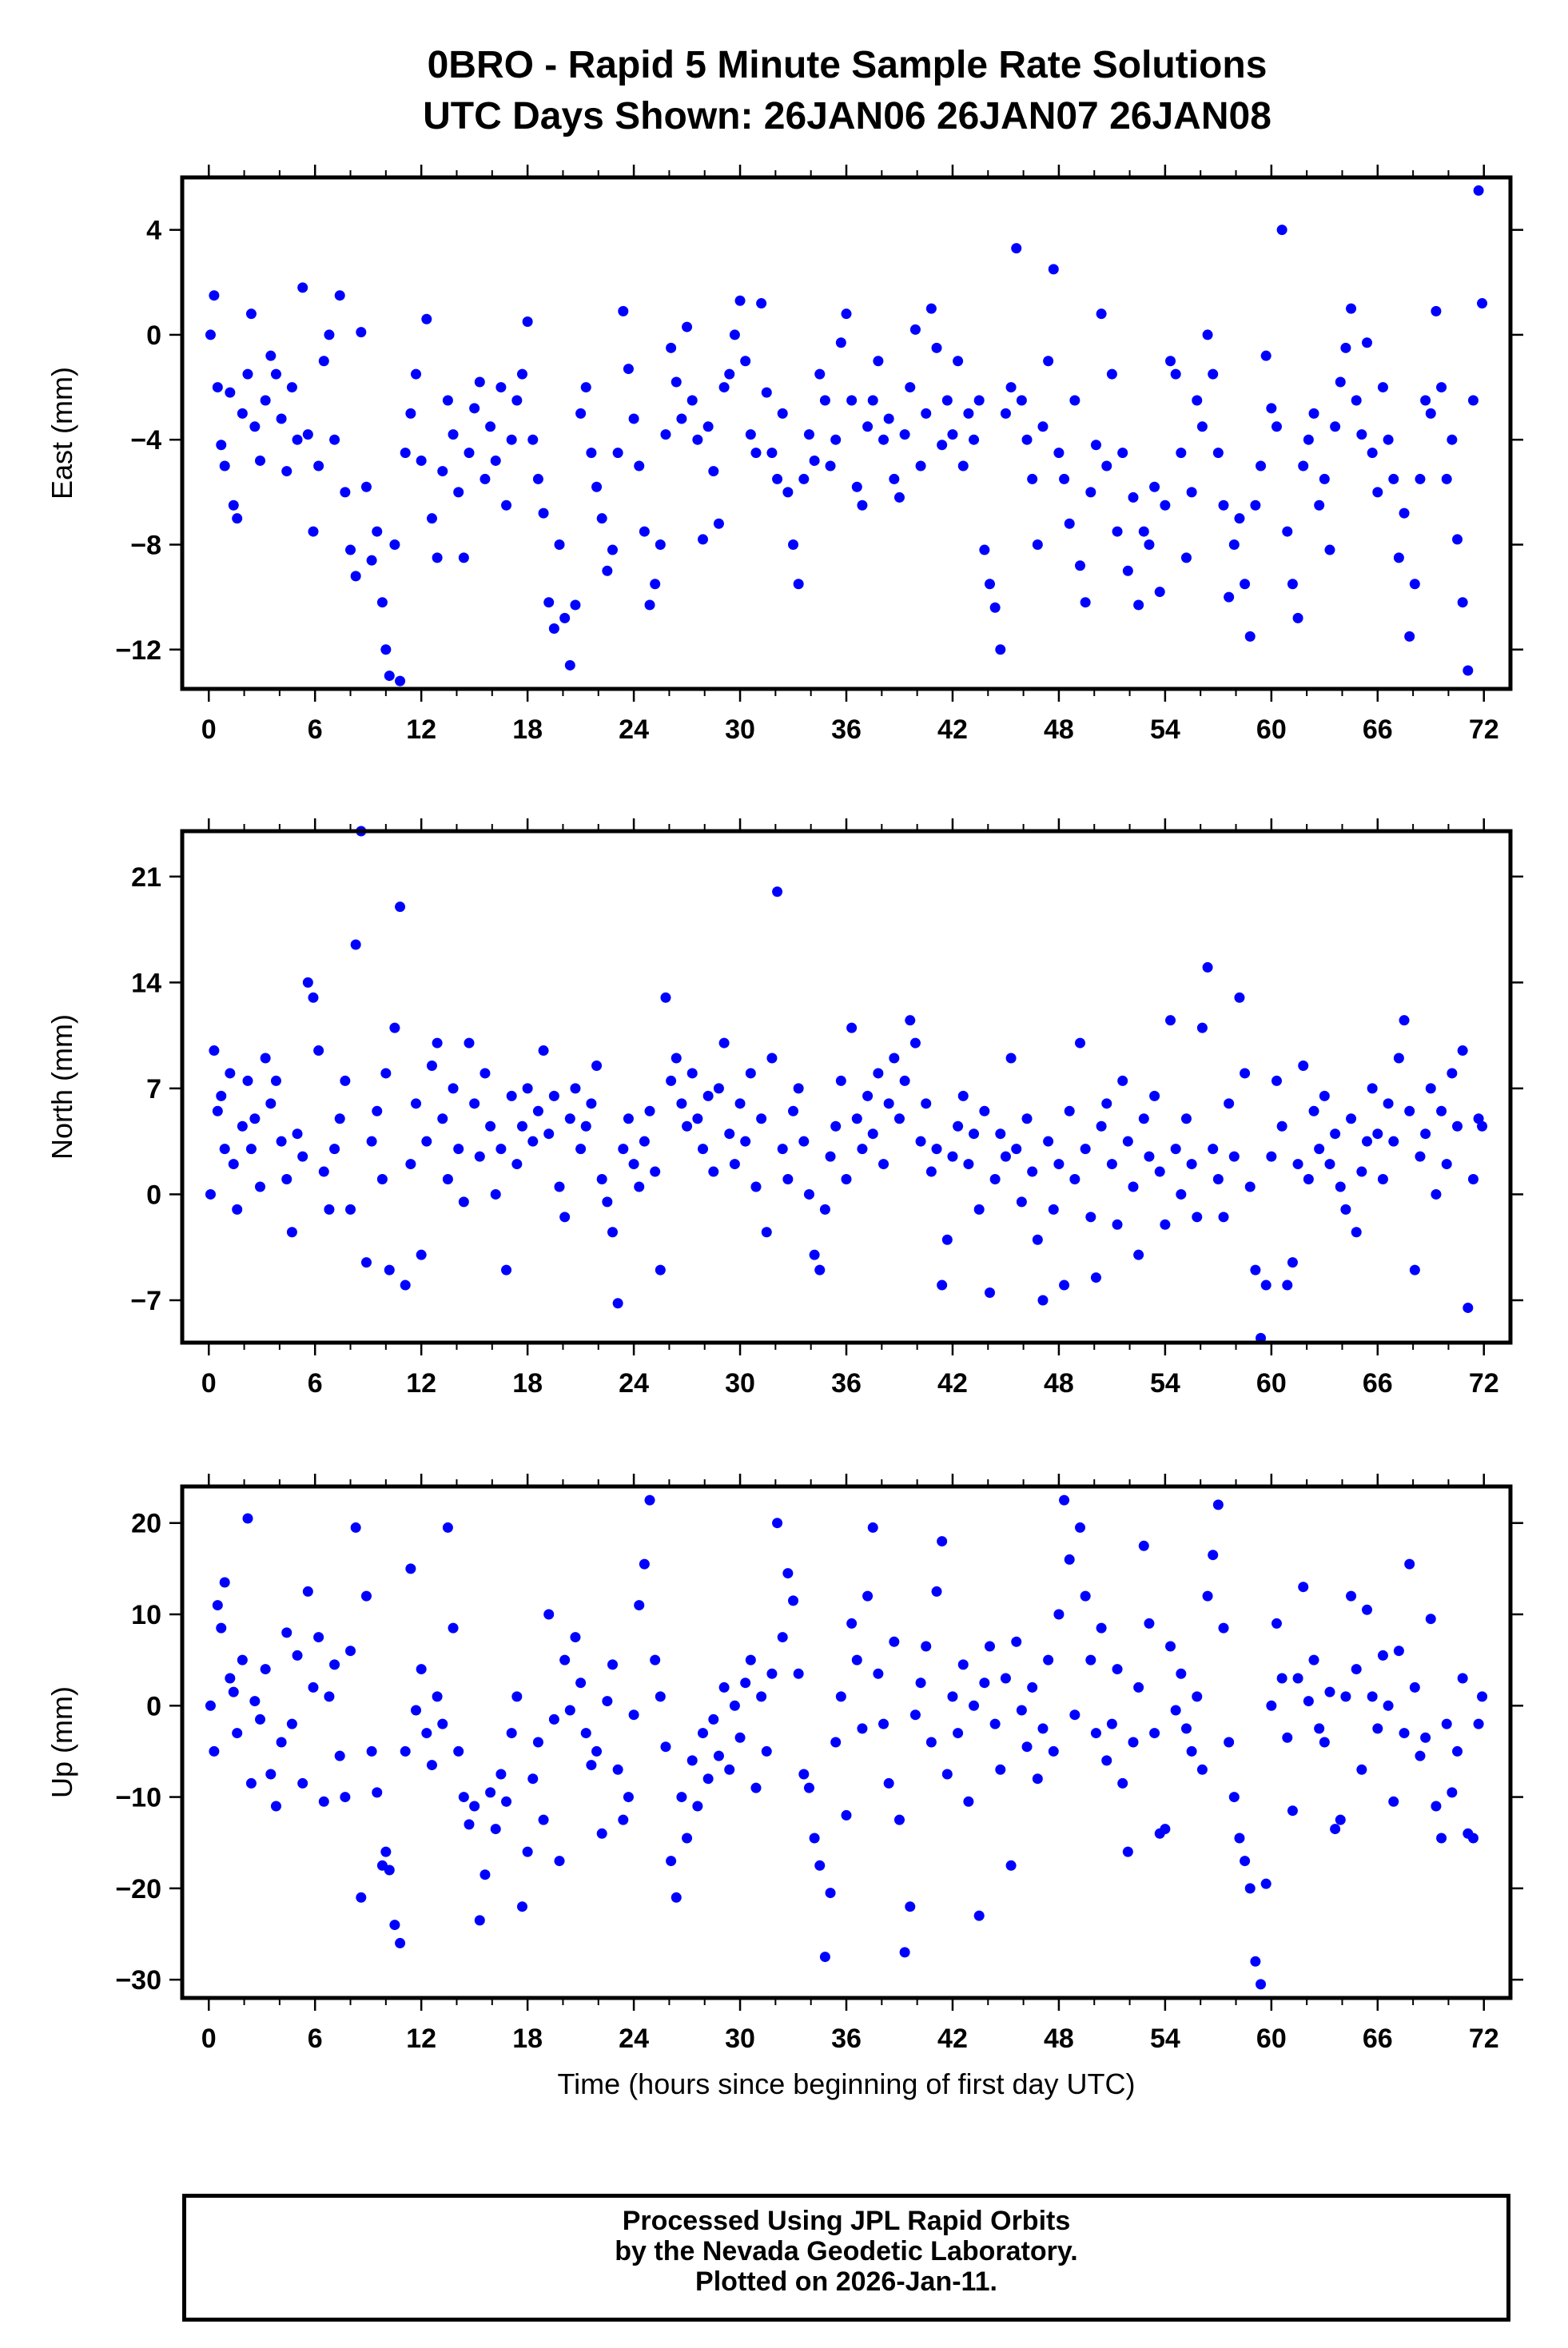  Describe the element at coordinates (527, 1383) in the screenshot. I see `north-x-tick-label: 18` at that location.